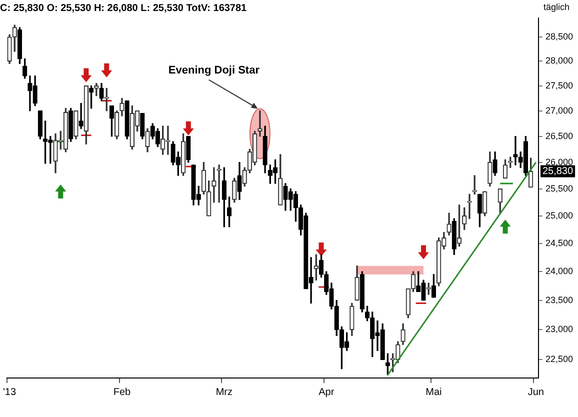 Image resolution: width=578 pixels, height=417 pixels. Describe the element at coordinates (434, 392) in the screenshot. I see `x-tick-label: Mai` at that location.